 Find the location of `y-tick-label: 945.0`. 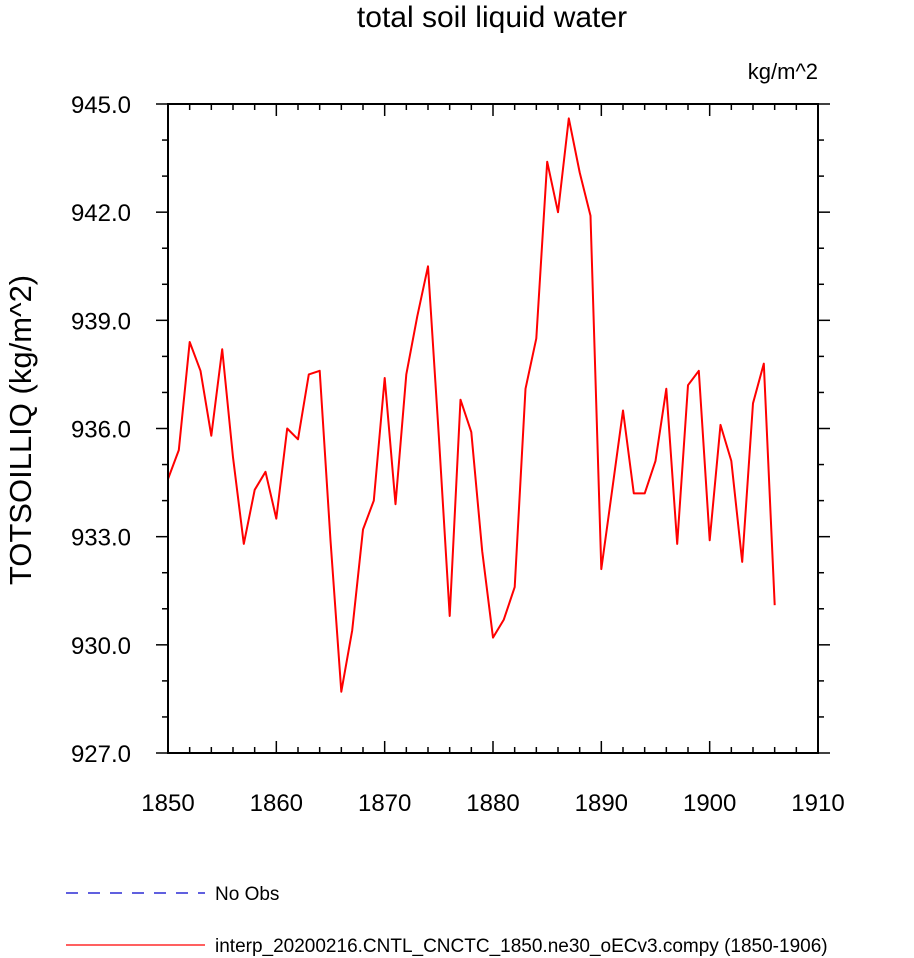

y-tick-label: 945.0 is located at coordinates (101, 105).